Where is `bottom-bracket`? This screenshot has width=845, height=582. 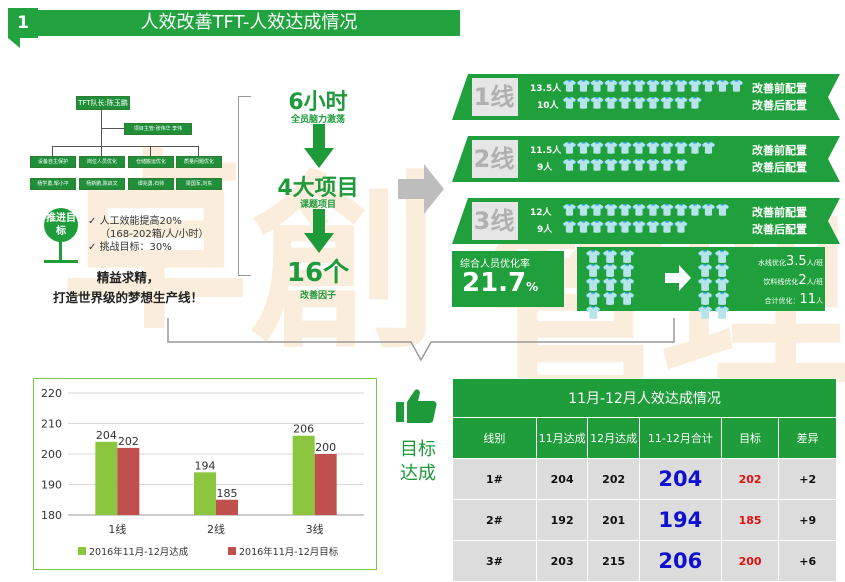 bottom-bracket is located at coordinates (421, 340).